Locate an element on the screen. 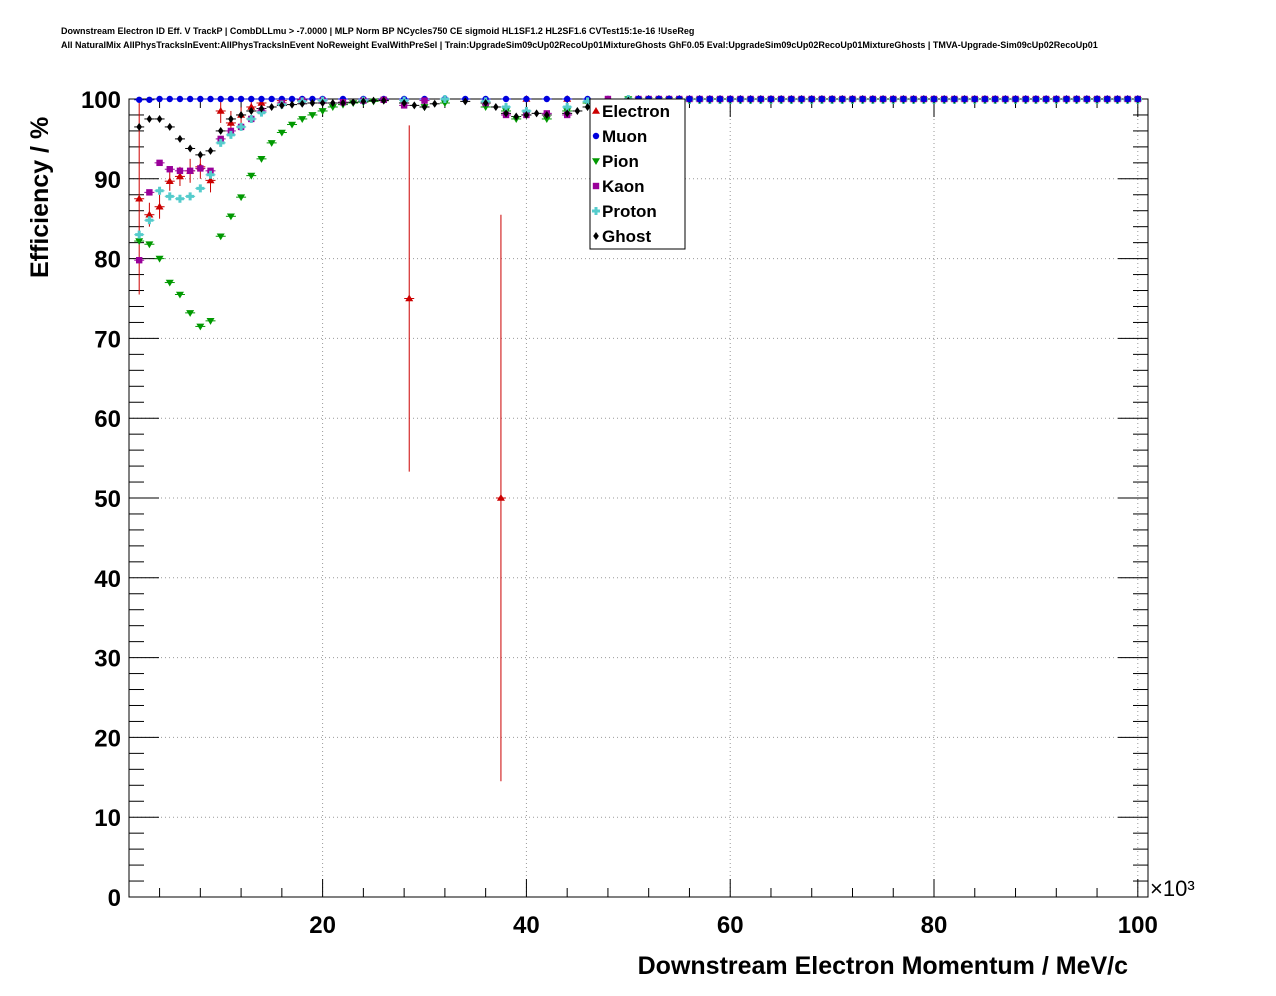 This screenshot has height=996, width=1276. x-tick-label: 20 is located at coordinates (322, 925).